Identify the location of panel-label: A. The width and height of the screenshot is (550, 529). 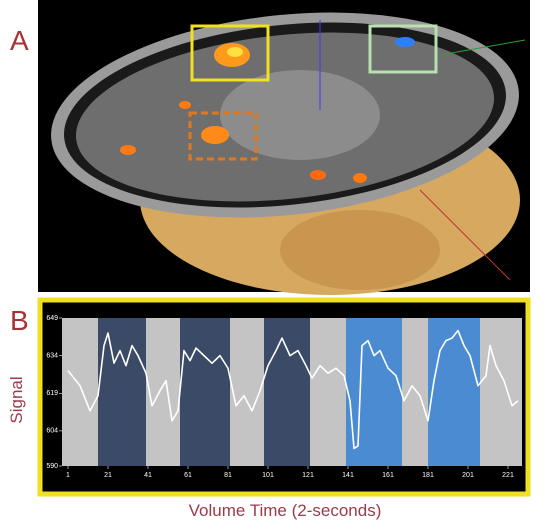
(19, 40).